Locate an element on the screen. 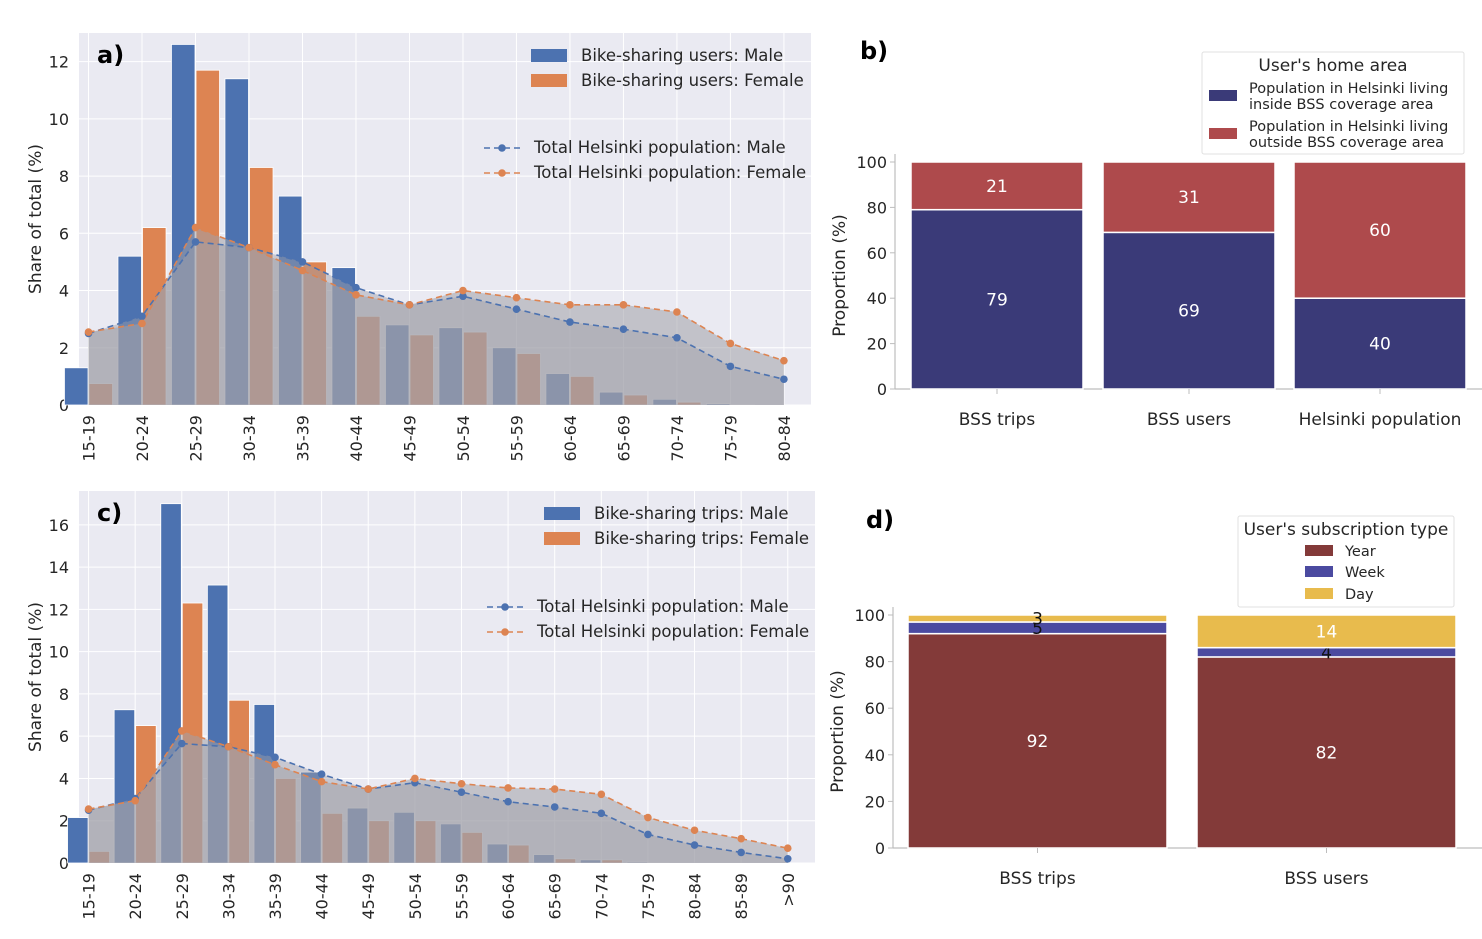 The width and height of the screenshot is (1482, 939). legend-label: Bike-sharing users: Female is located at coordinates (692, 80).